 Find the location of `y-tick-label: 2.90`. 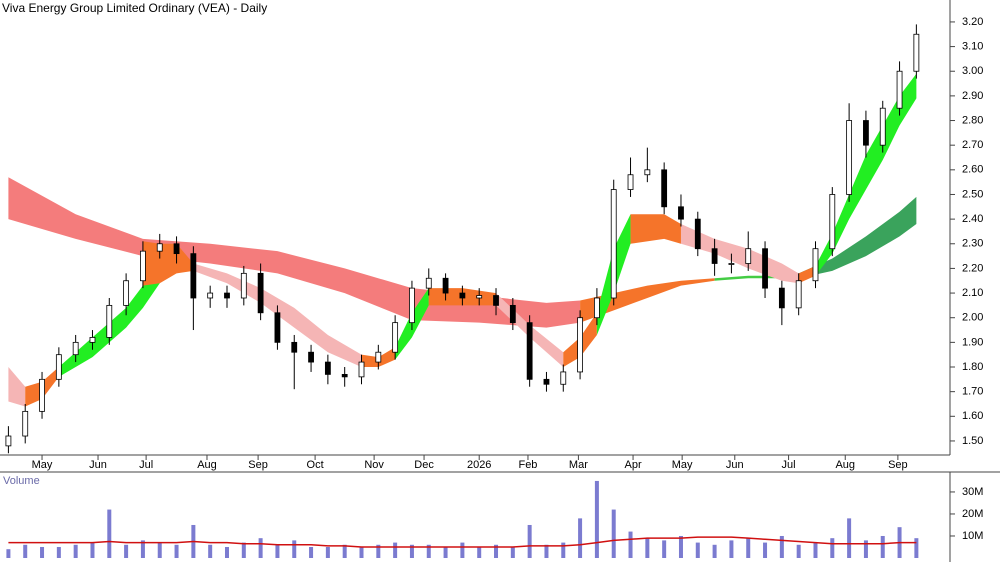

y-tick-label: 2.90 is located at coordinates (972, 96).